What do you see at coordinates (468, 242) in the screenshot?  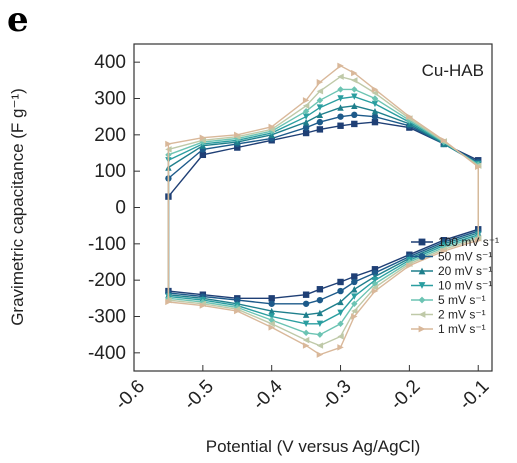 I see `legend-entry: 100 mV s⁻¹` at bounding box center [468, 242].